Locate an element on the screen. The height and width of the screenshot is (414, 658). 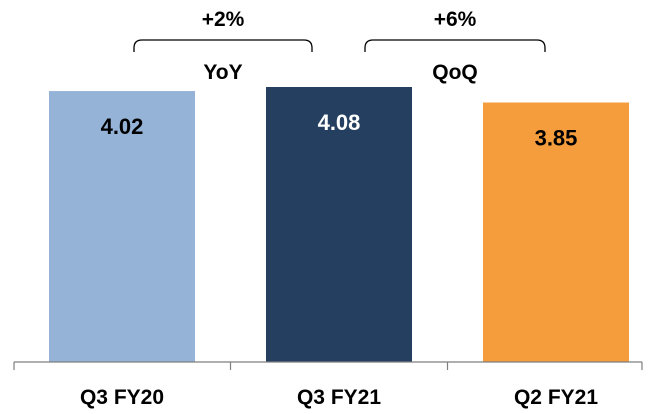
x-tick-labels-group: Q3 FY20 Q3 FY21 Q2 FY21 is located at coordinates (339, 397).